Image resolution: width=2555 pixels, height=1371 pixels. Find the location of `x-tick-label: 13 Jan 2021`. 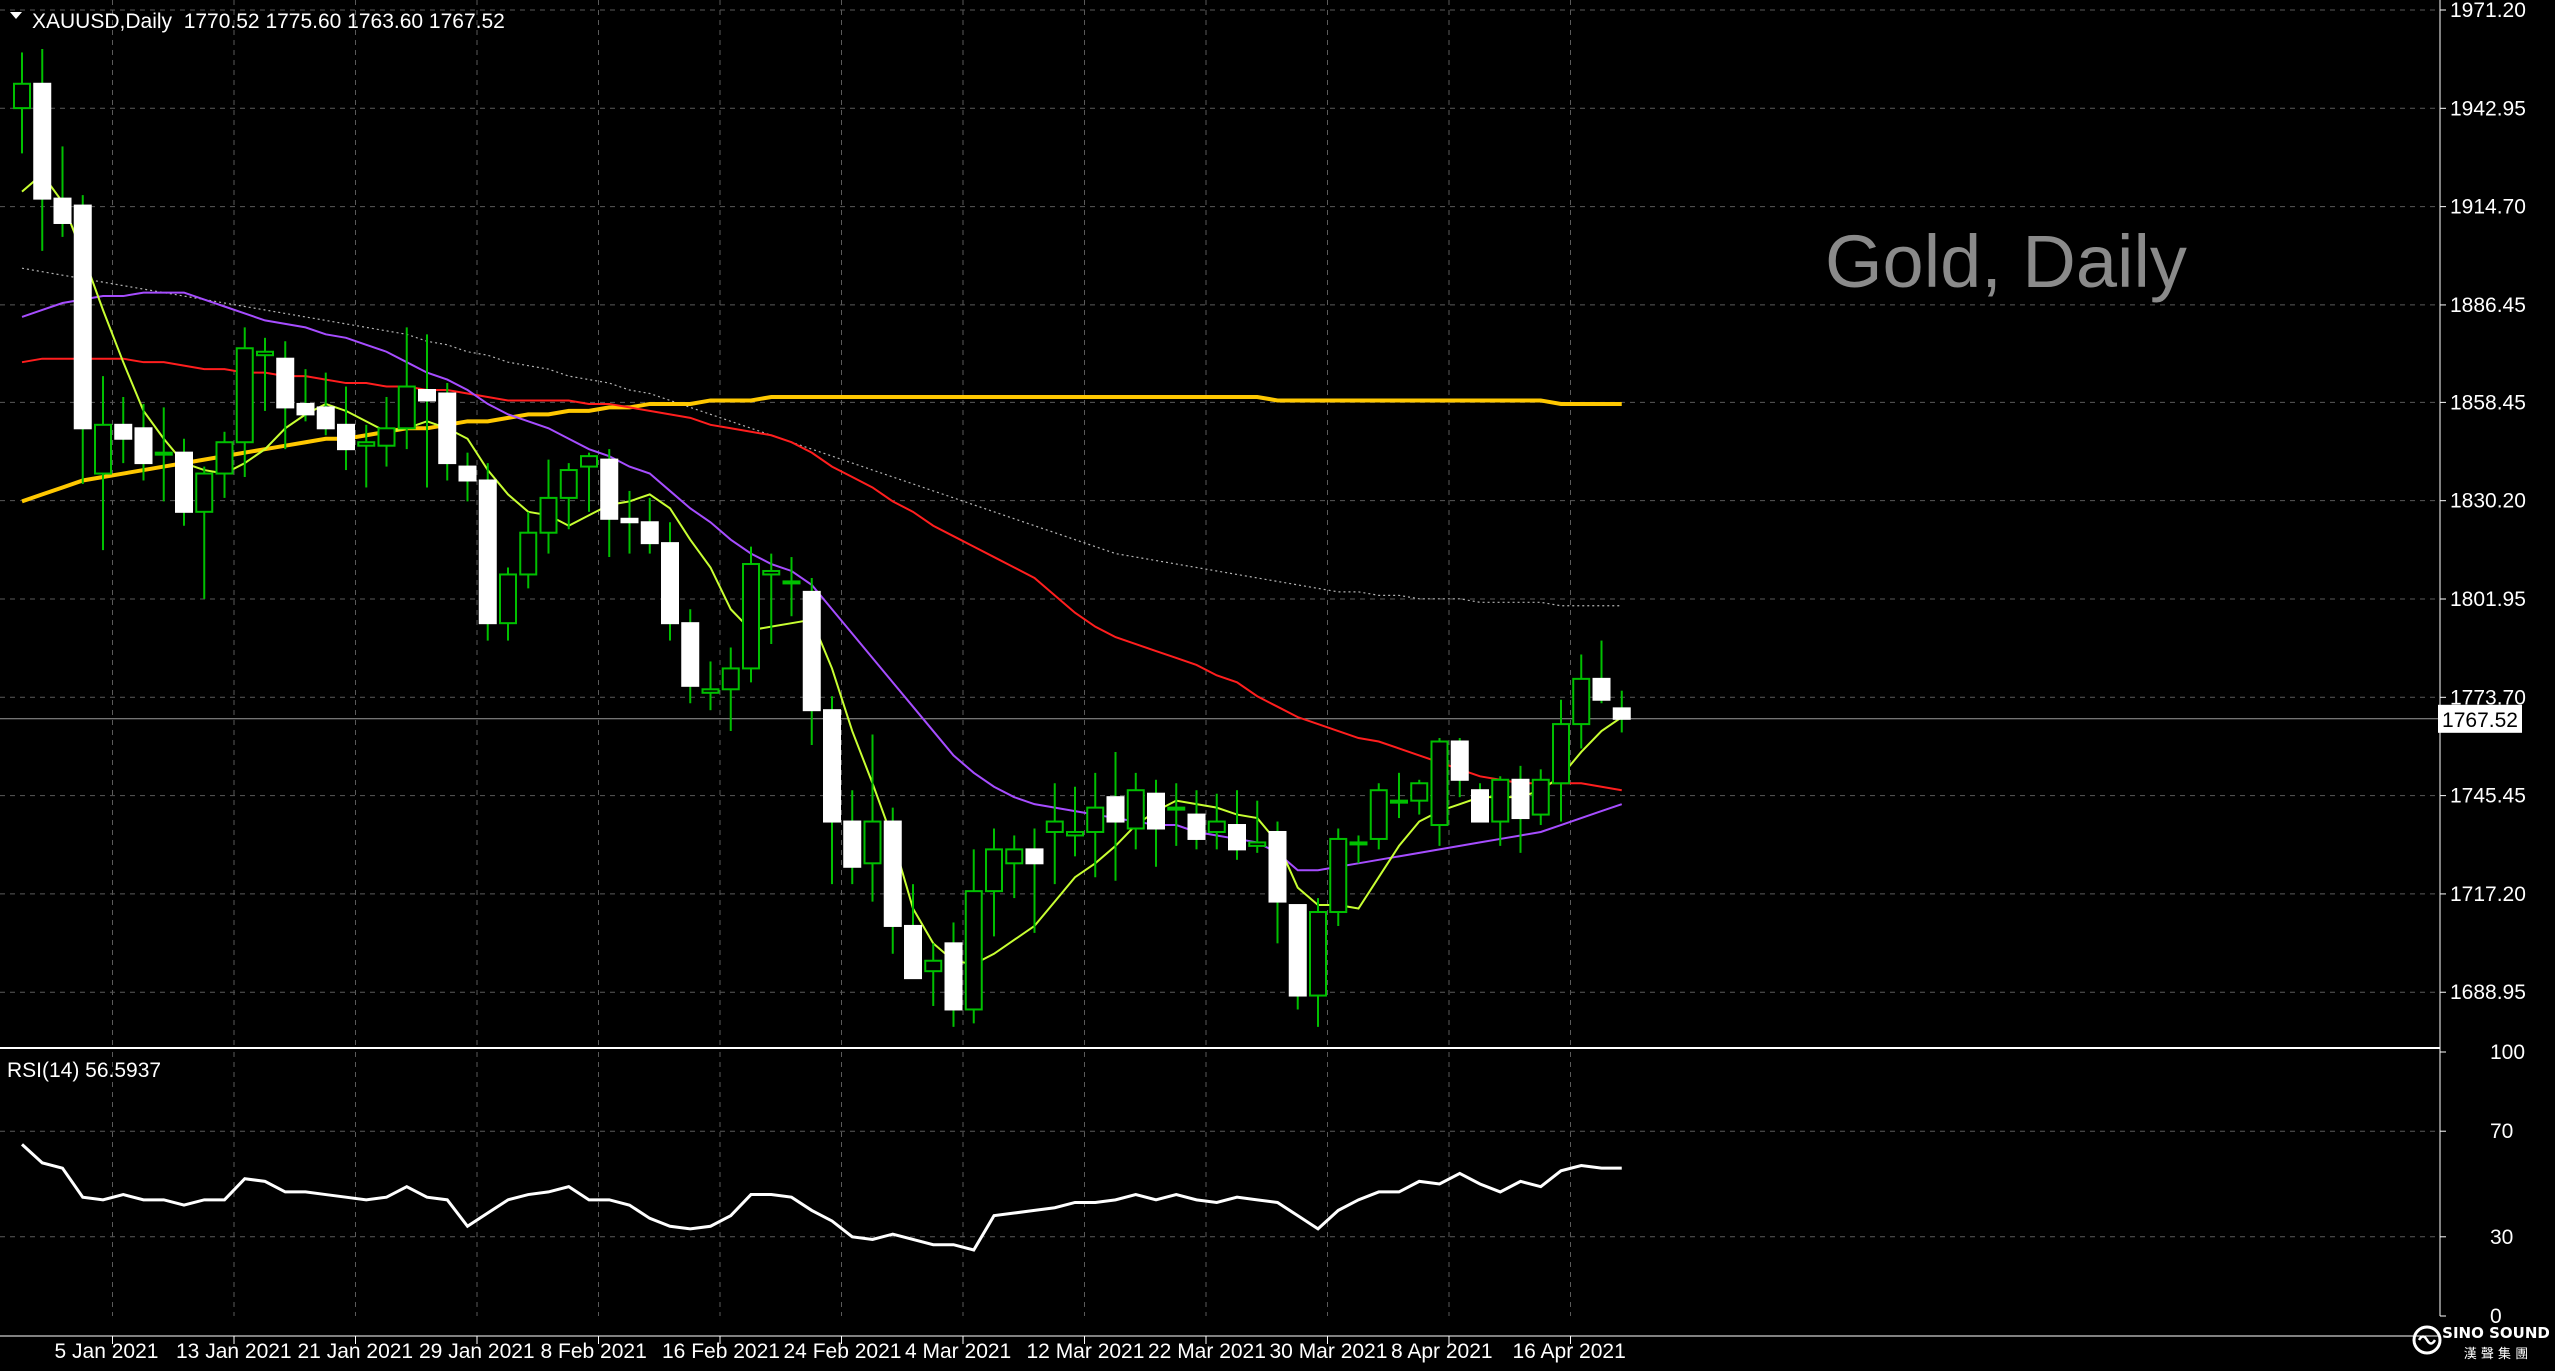

x-tick-label: 13 Jan 2021 is located at coordinates (234, 1351).